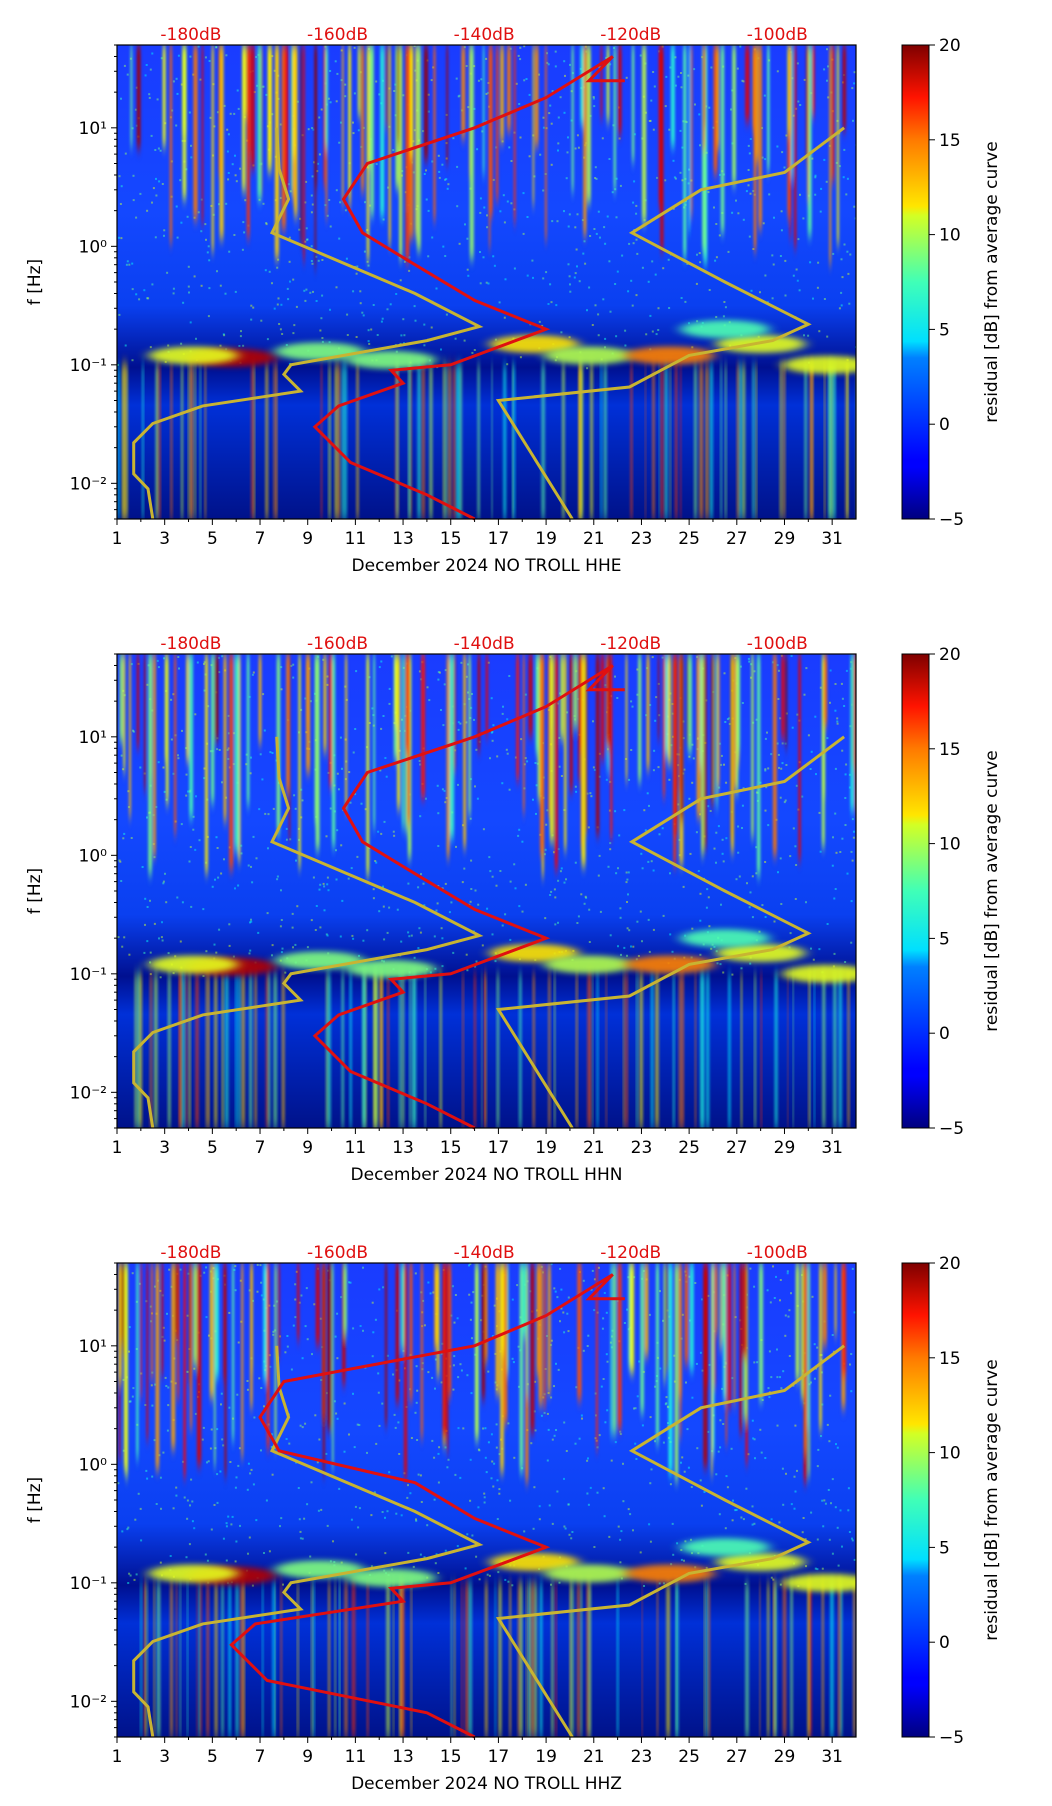  I want to click on colorbar-tick-label: 10, so click(950, 845).